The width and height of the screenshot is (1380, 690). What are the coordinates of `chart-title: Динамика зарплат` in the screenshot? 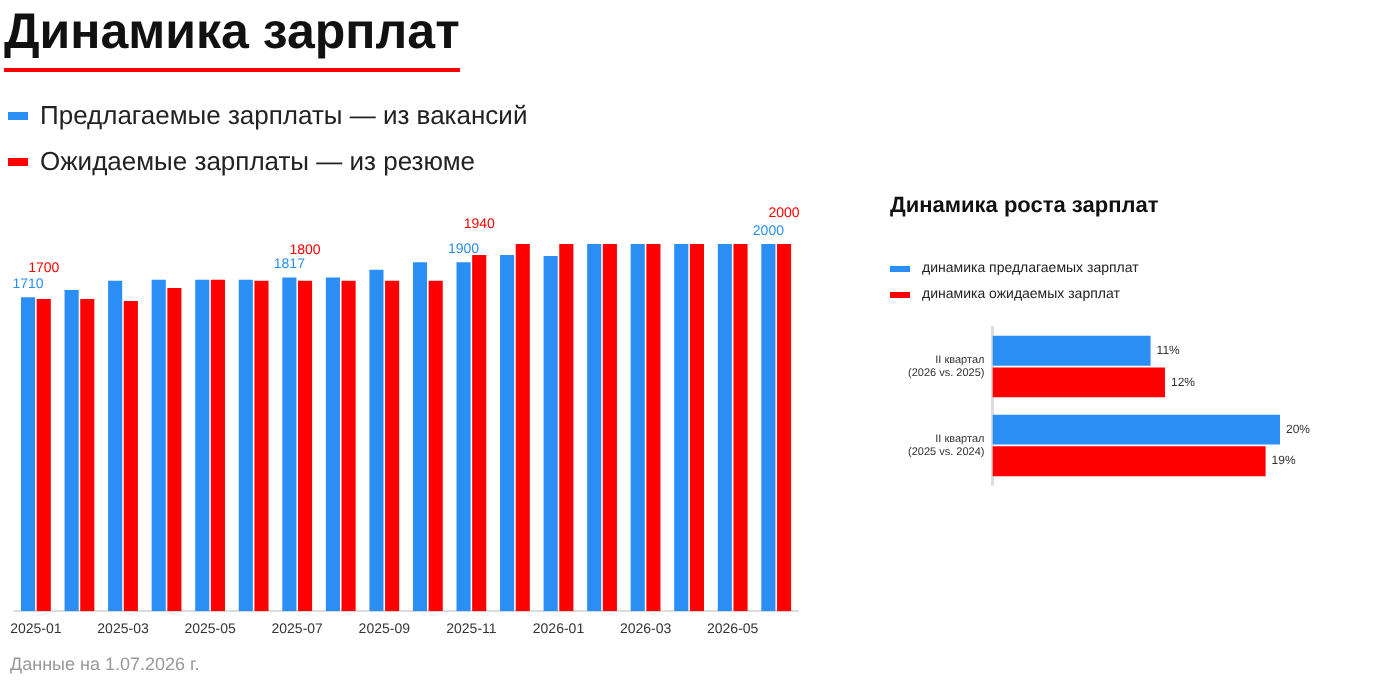 It's located at (232, 38).